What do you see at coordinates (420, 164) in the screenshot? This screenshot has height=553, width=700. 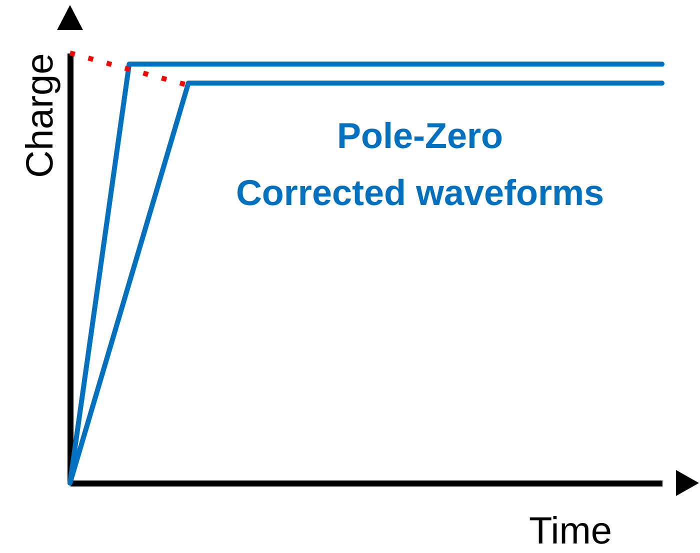 I see `annotation: Pole-Zero Corrected waveforms` at bounding box center [420, 164].